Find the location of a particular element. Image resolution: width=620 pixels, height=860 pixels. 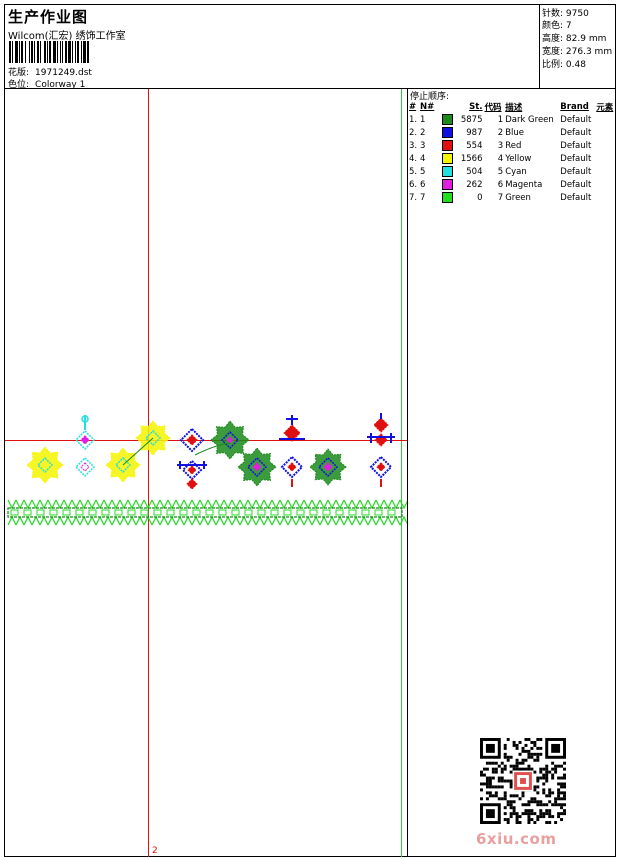

colorway-label: 色位: is located at coordinates (19, 85).